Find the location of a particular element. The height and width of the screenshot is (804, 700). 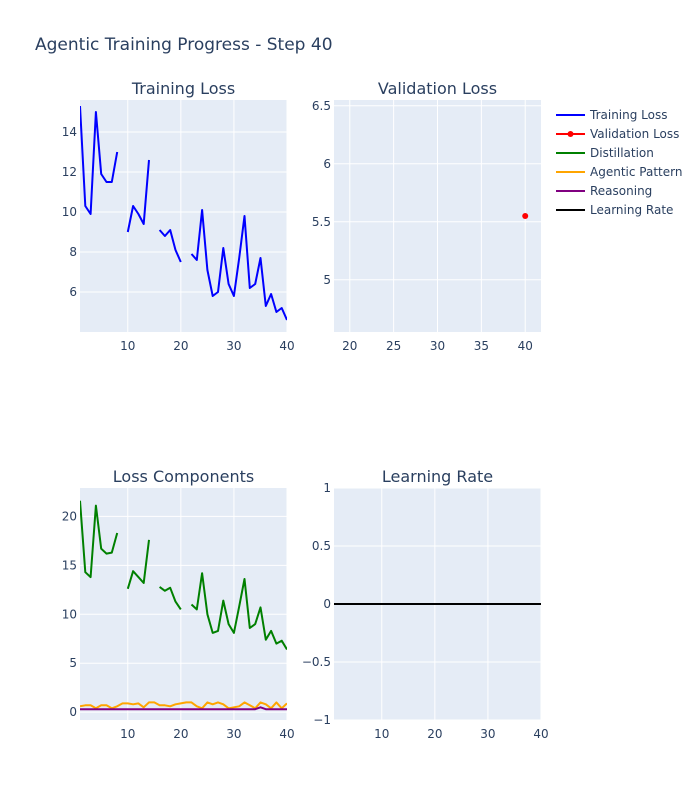

legend-item-learning-rate: Learning Rate is located at coordinates (614, 210).